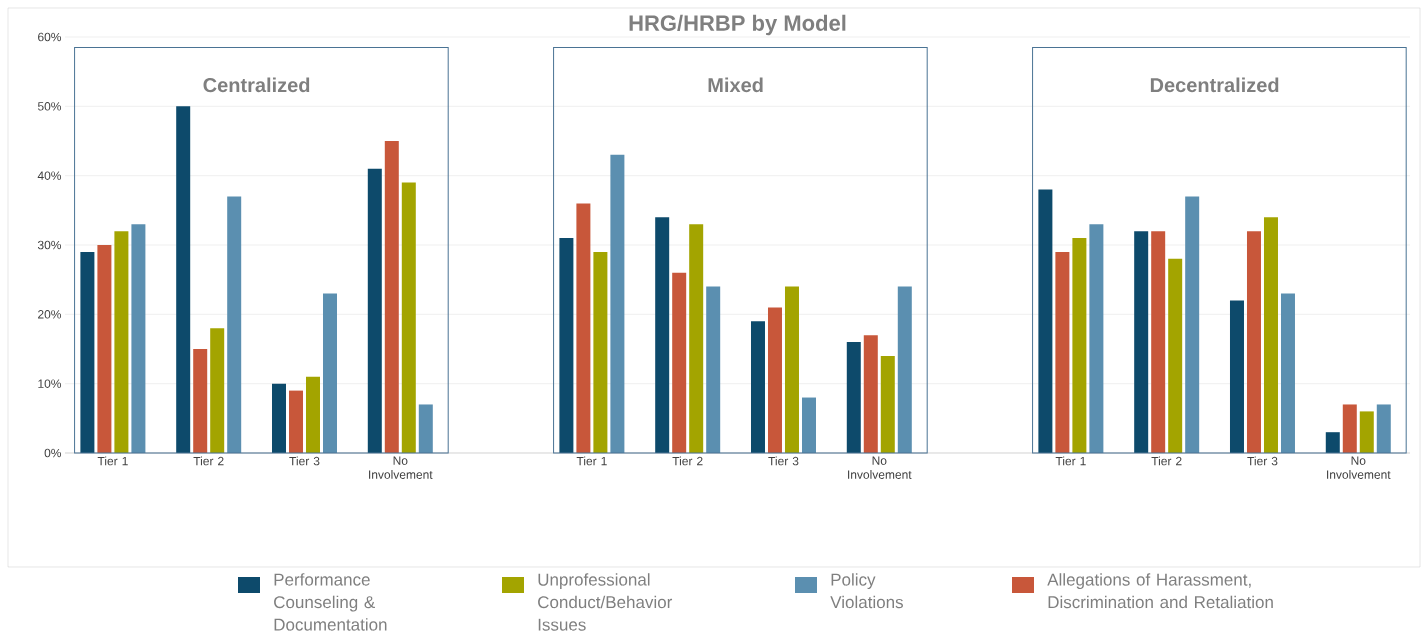 Image resolution: width=1427 pixels, height=635 pixels. I want to click on y-tick-label: 40%, so click(49, 175).